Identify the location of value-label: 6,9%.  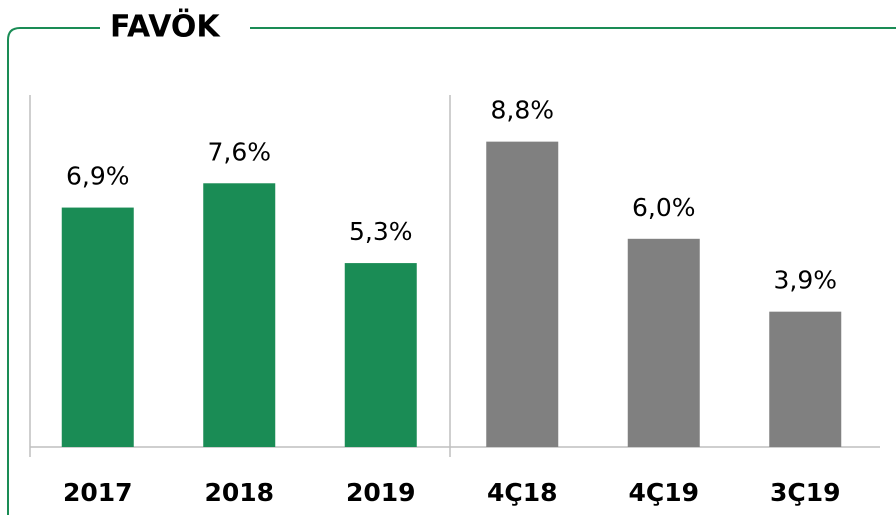
(98, 176).